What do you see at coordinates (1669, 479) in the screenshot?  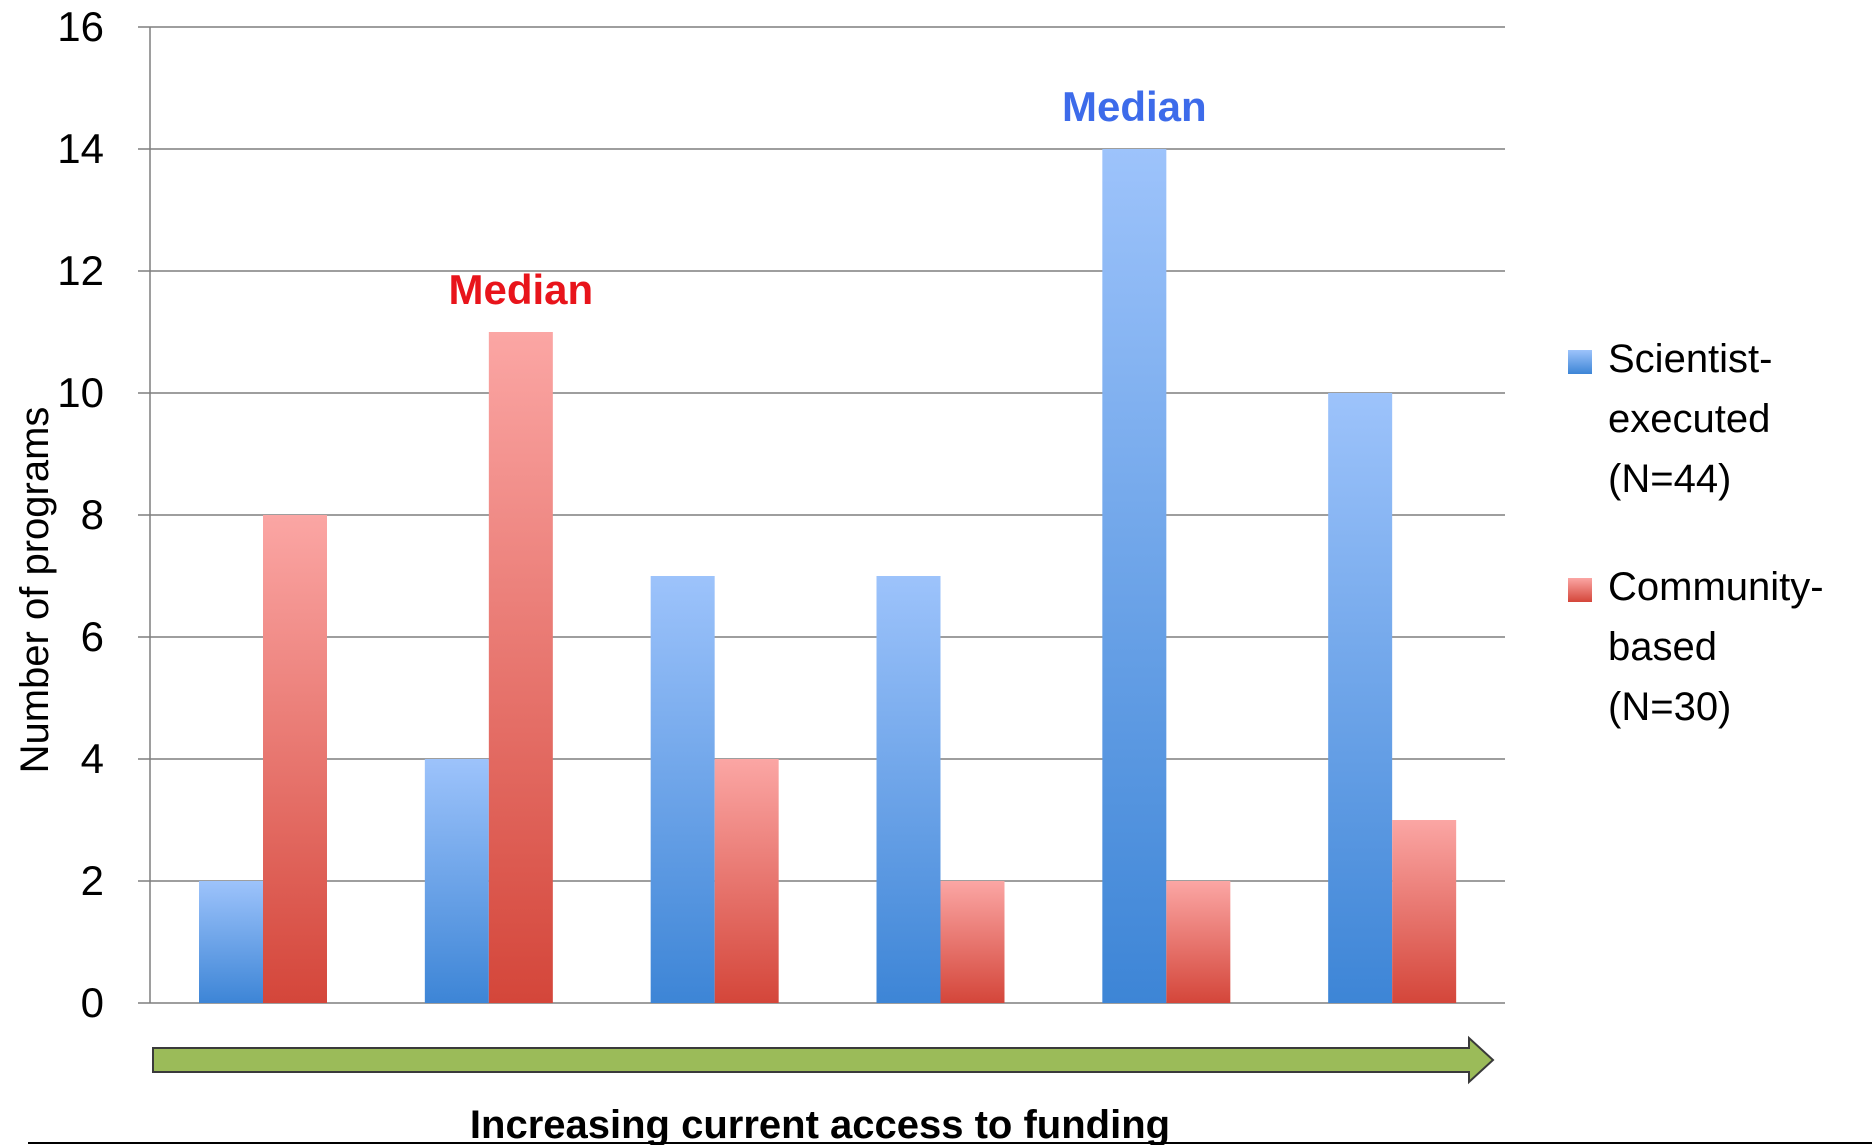 I see `legend-label: (N=44)` at bounding box center [1669, 479].